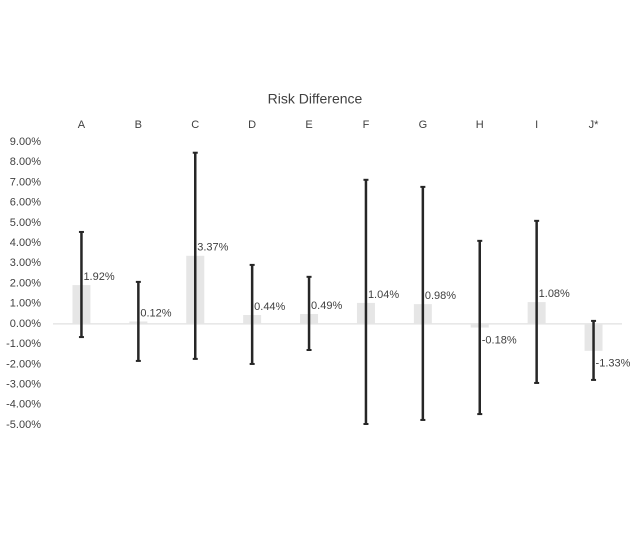 The height and width of the screenshot is (550, 632). Describe the element at coordinates (23, 405) in the screenshot. I see `y-tick-label: -4.00%` at that location.